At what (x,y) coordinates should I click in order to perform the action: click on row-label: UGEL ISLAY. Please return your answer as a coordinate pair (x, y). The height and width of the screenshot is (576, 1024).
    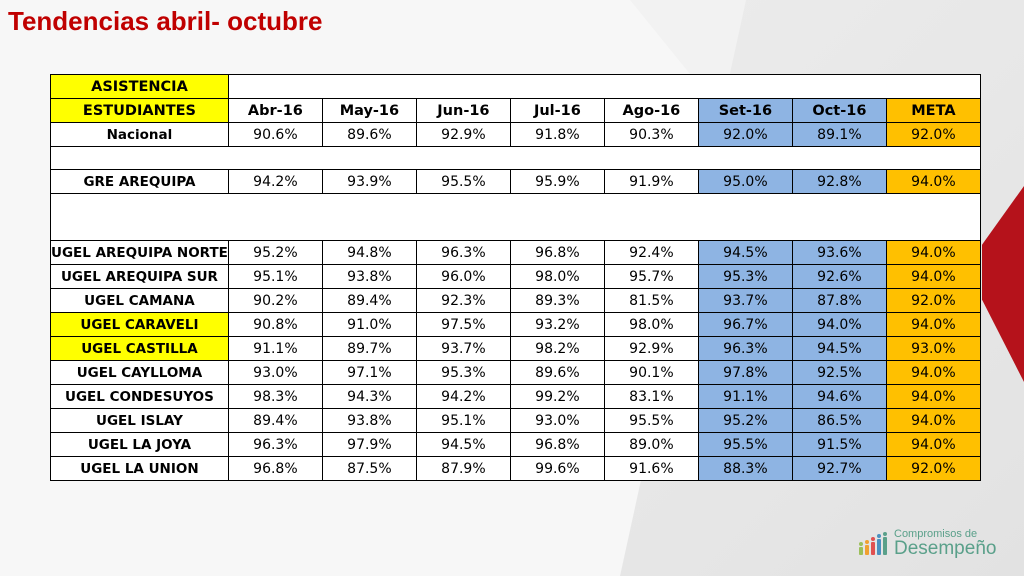
    Looking at the image, I should click on (139, 420).